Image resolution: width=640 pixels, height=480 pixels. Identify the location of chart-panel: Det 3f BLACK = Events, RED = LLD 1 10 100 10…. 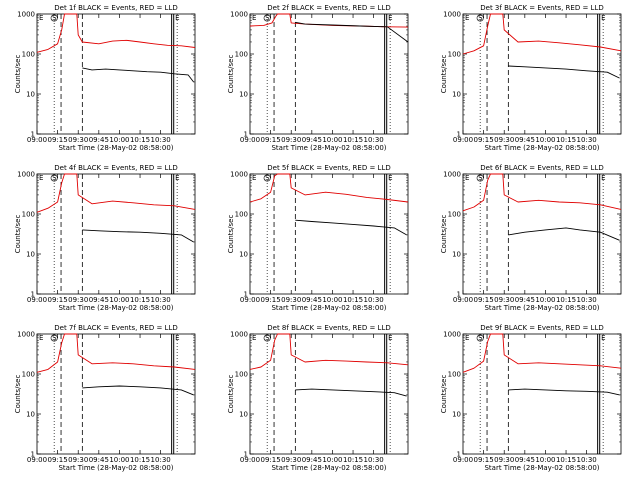
(532, 80).